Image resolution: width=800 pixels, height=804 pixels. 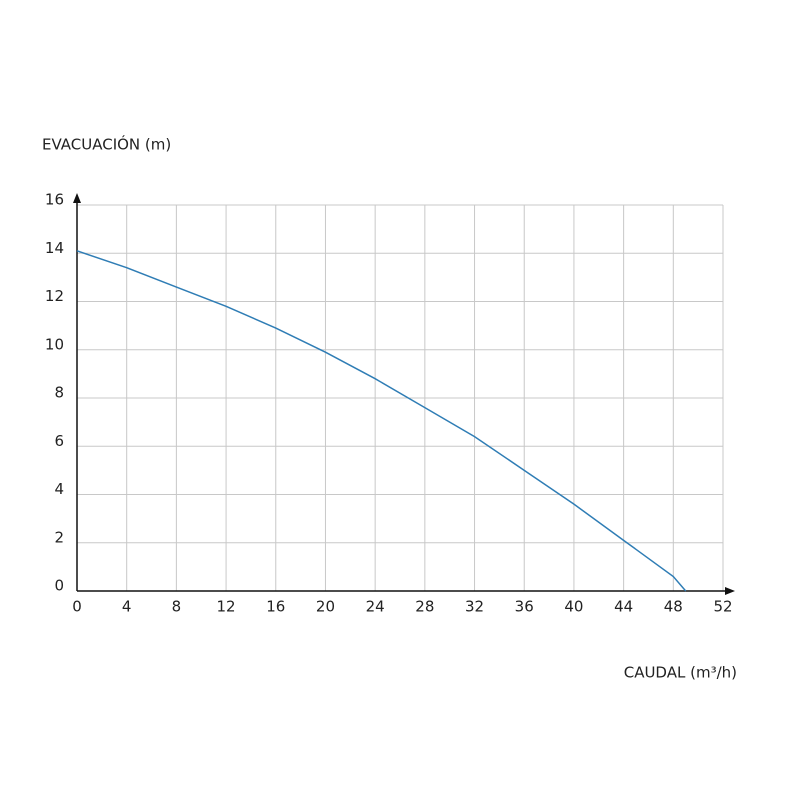 I want to click on y-tick-label: 0, so click(x=59, y=586).